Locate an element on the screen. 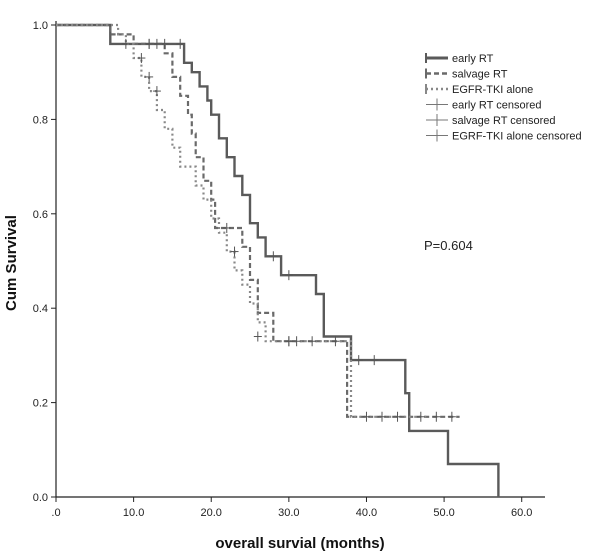 The height and width of the screenshot is (558, 600). legend-item-4: salvage RT censored is located at coordinates (491, 120).